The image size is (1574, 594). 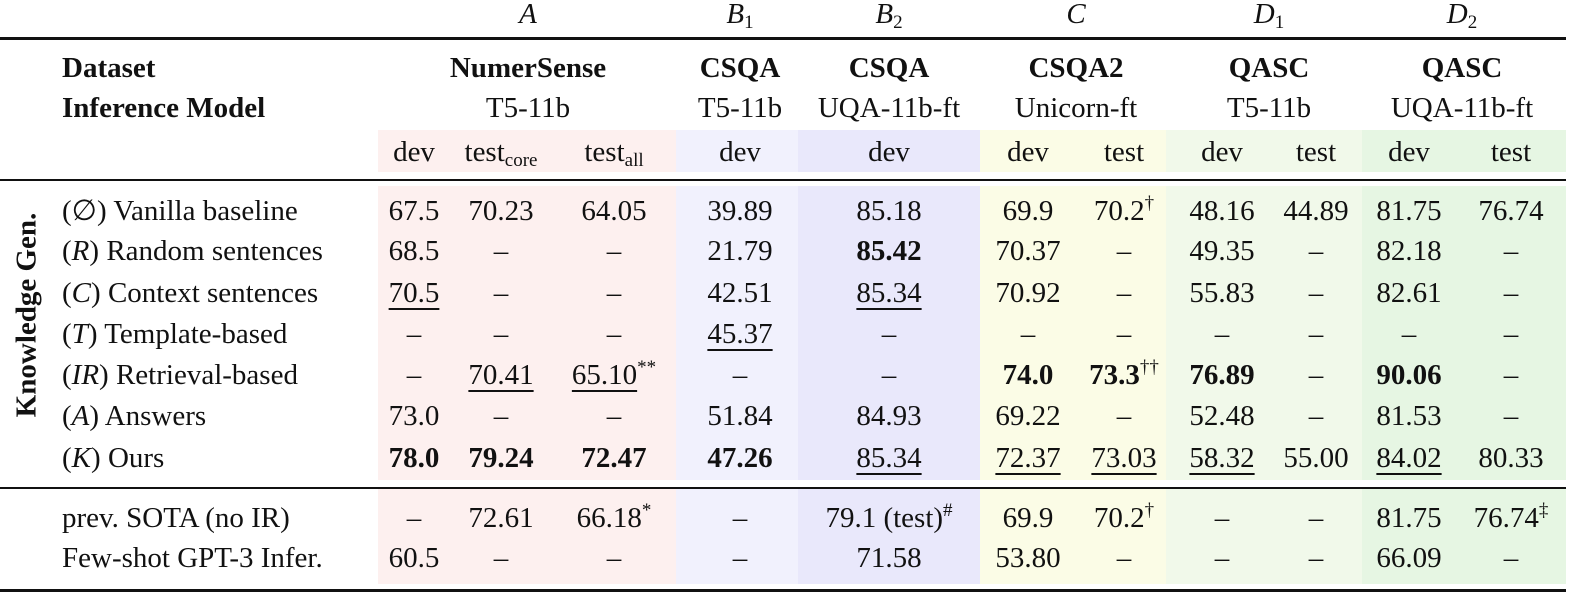 What do you see at coordinates (414, 416) in the screenshot?
I see `table-cell: 73.0` at bounding box center [414, 416].